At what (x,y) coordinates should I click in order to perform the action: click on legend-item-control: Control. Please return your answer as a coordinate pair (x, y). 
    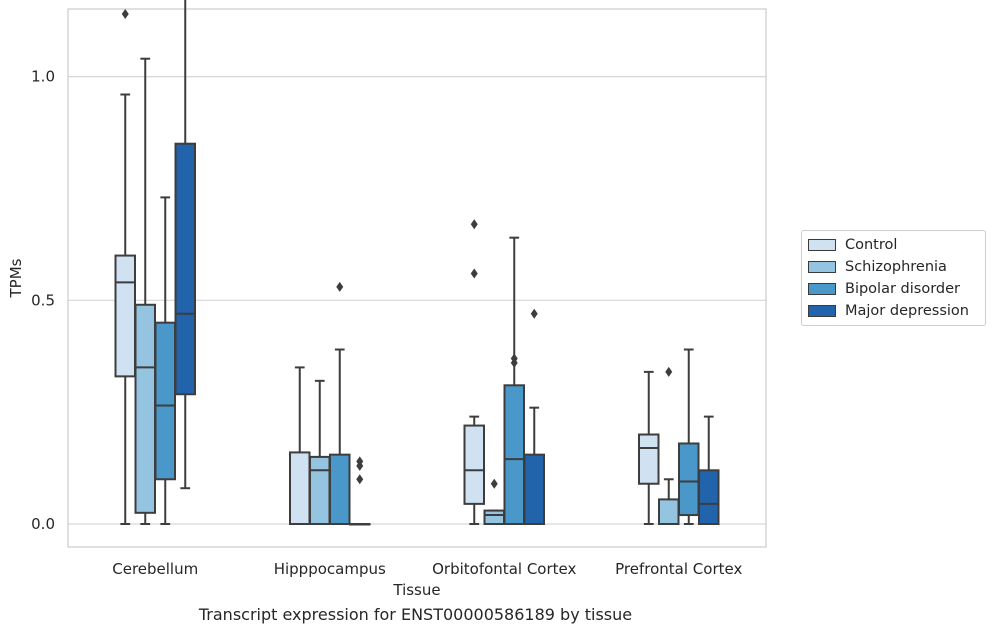
    Looking at the image, I should click on (852, 245).